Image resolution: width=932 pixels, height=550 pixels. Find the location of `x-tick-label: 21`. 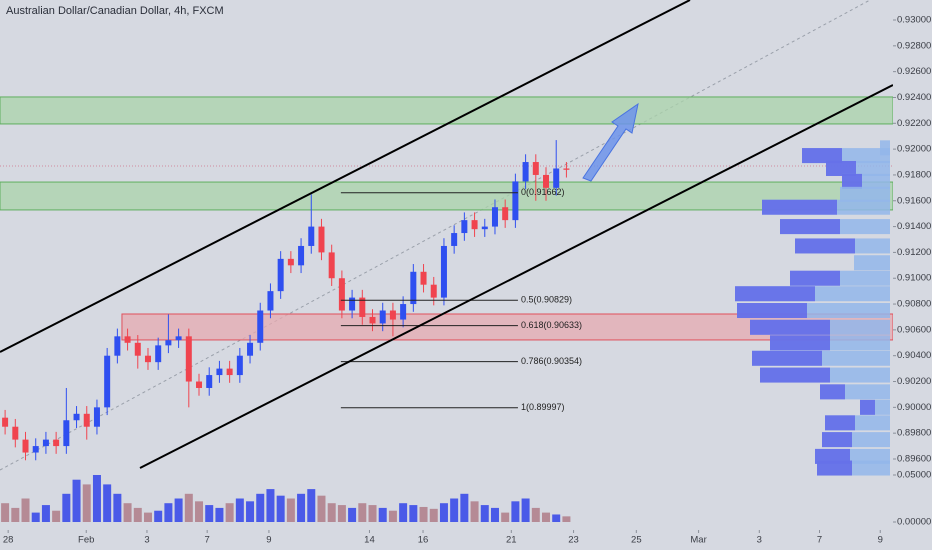

x-tick-label: 21 is located at coordinates (511, 540).